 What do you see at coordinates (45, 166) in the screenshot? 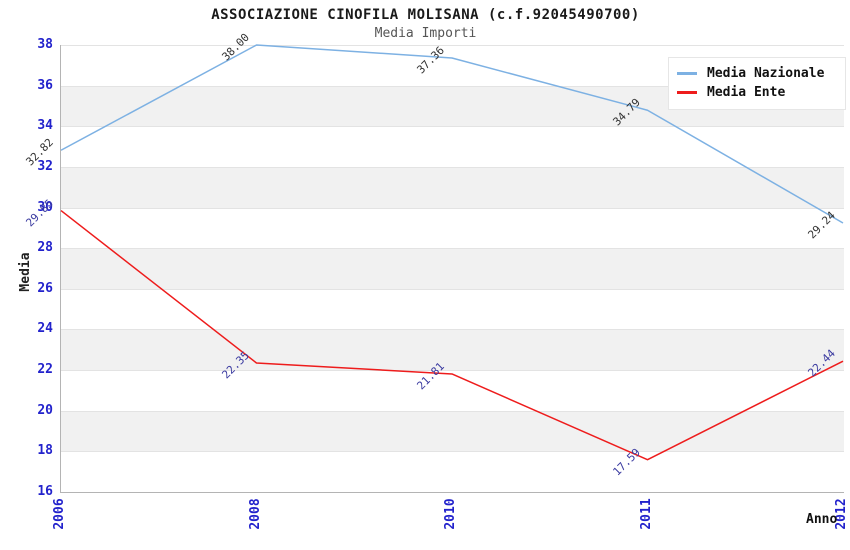
I see `y-tick-label: 32` at bounding box center [45, 166].